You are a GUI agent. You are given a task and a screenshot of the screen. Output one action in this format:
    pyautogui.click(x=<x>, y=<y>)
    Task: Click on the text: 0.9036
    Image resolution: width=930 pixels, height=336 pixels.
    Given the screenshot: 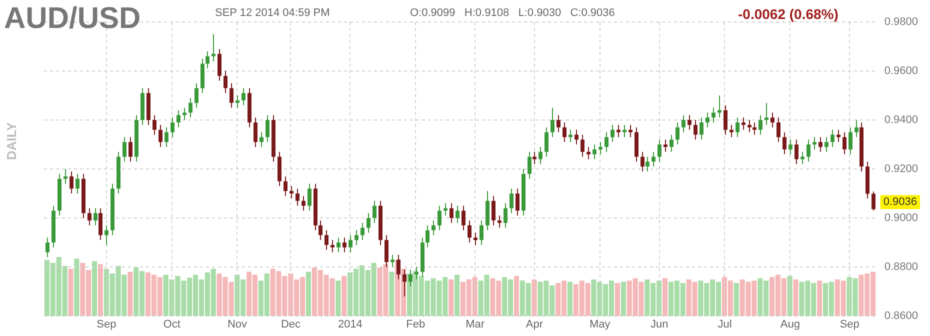 What is the action you would take?
    pyautogui.click(x=900, y=202)
    